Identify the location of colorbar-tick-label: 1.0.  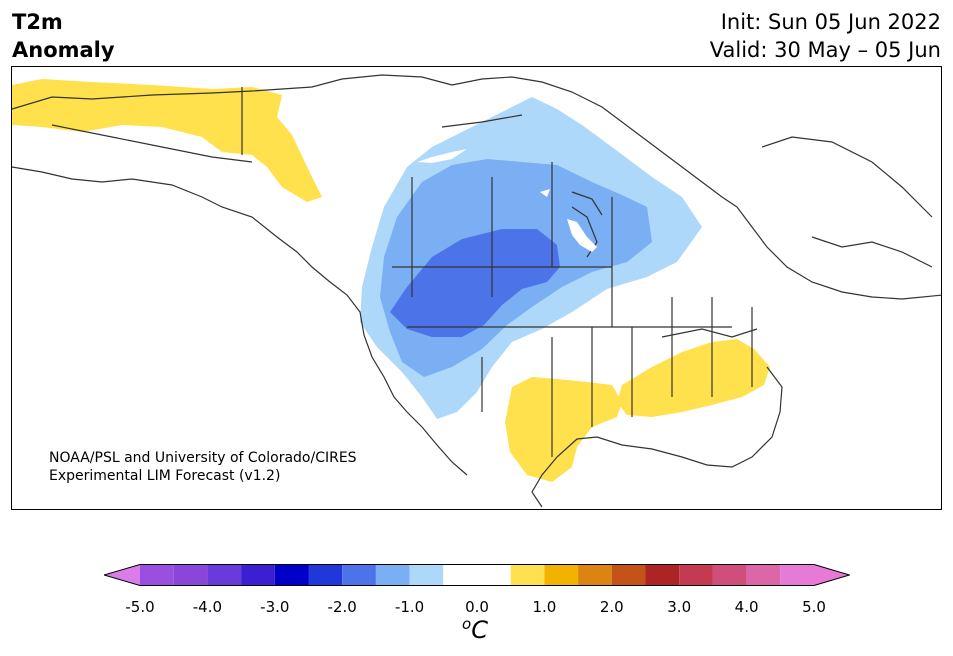
(544, 607).